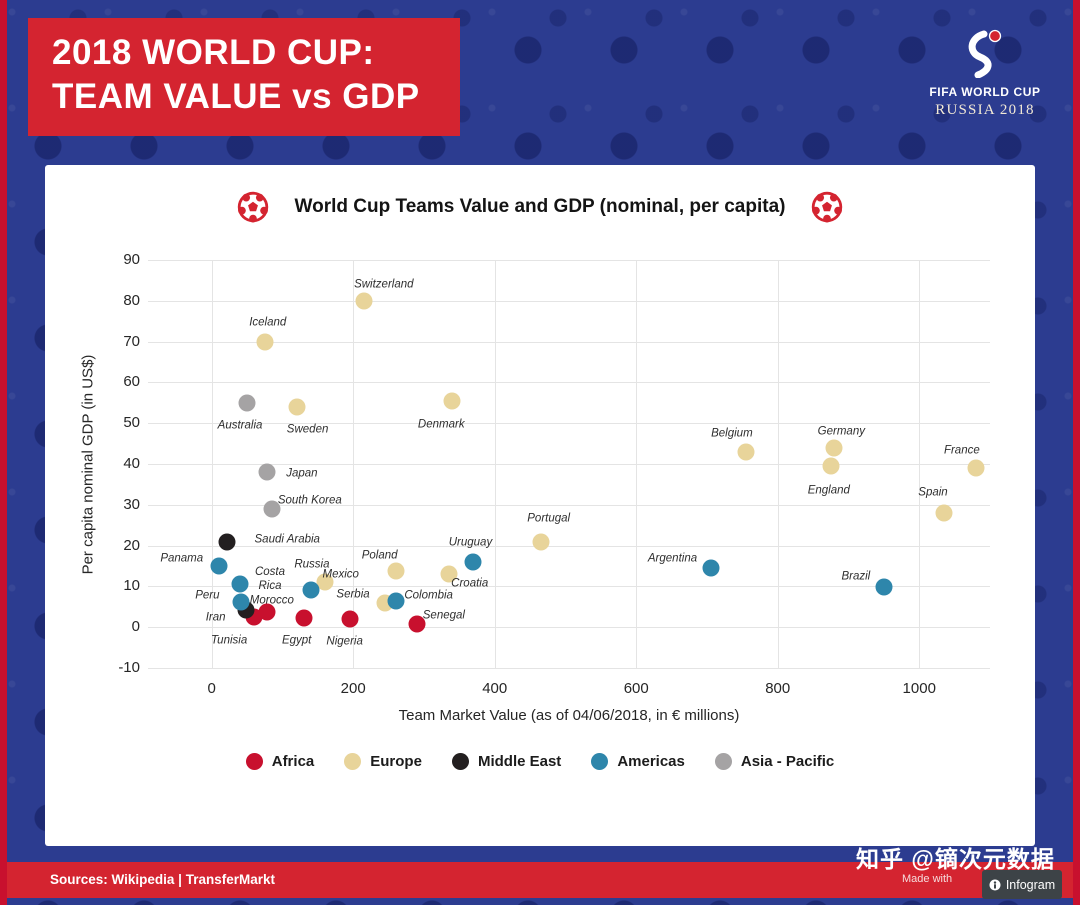 This screenshot has height=905, width=1080. I want to click on point-label-japan: Japan, so click(302, 473).